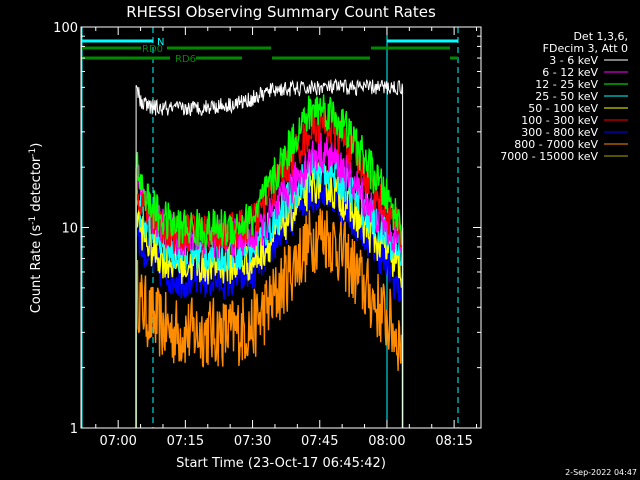 This screenshot has width=640, height=480. I want to click on x-tick-label-3: 07:45, so click(319, 441).